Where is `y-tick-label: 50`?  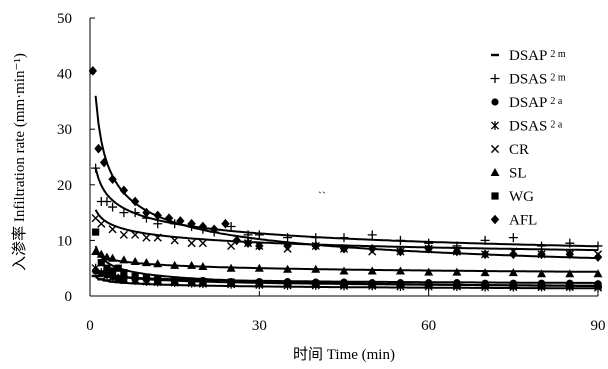 y-tick-label: 50 is located at coordinates (64, 19).